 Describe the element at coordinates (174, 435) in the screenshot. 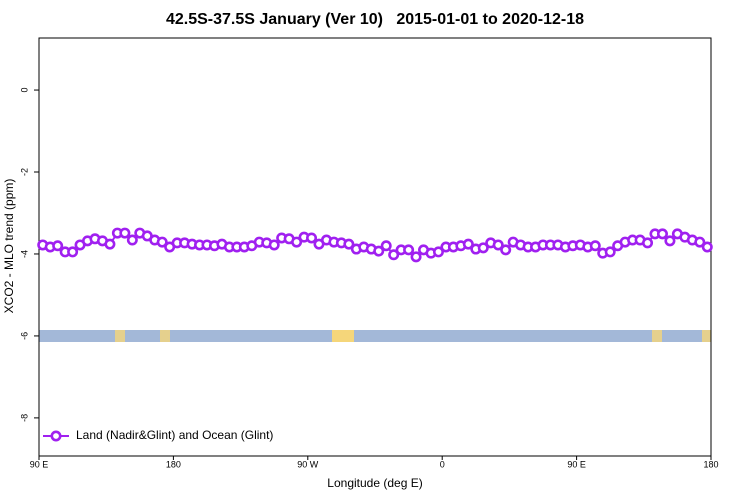

I see `legend-label: Land (Nadir&Glint) and Ocean (Glint)` at that location.